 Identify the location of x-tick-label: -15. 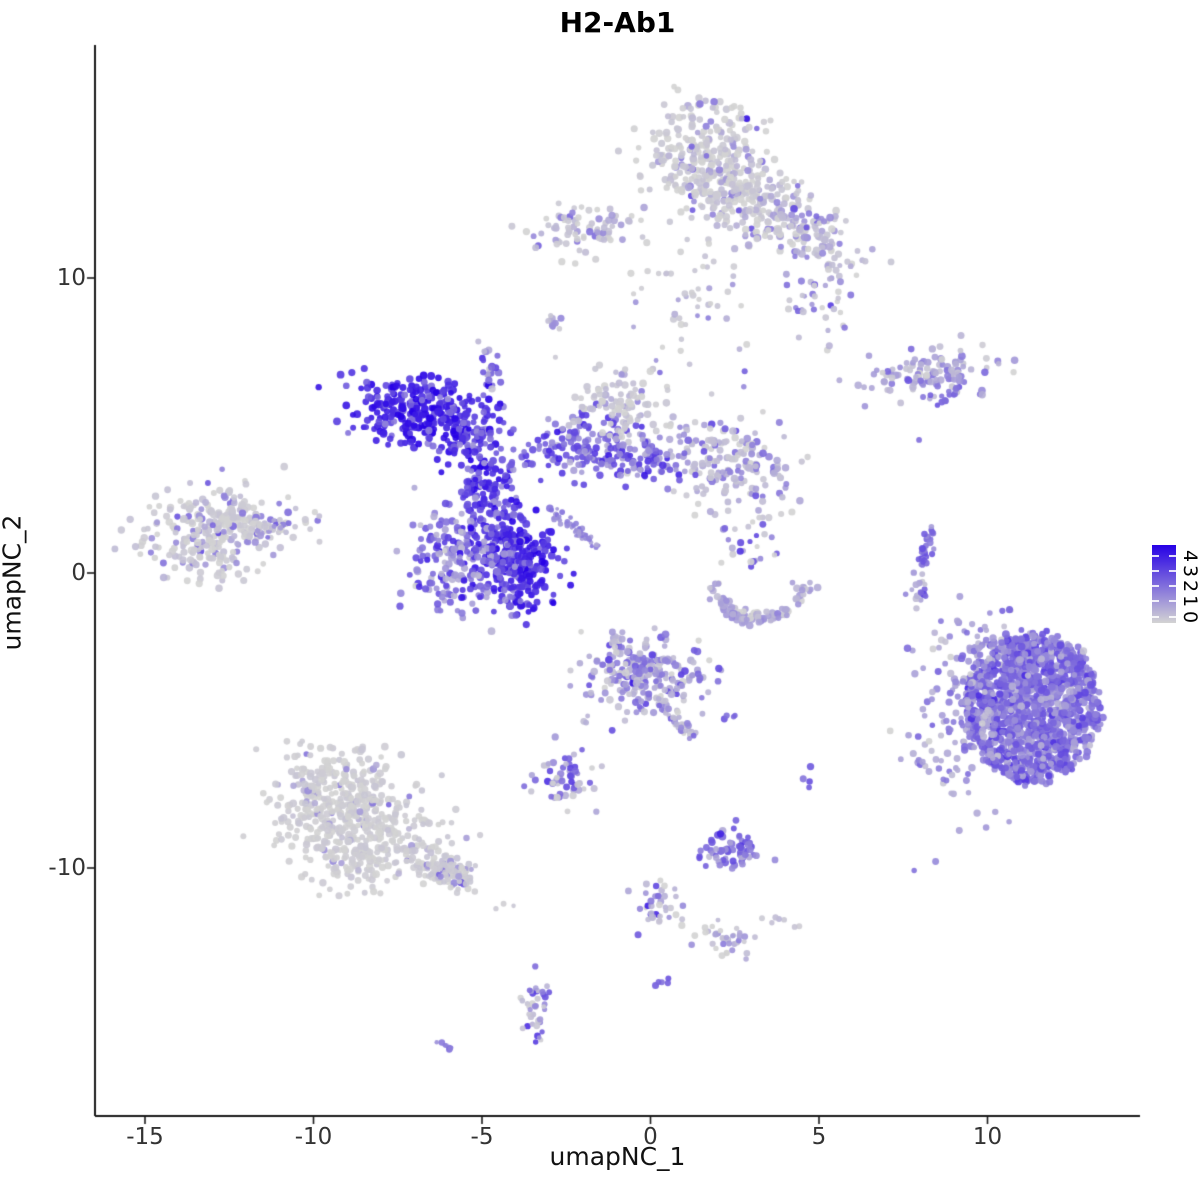
(145, 1137).